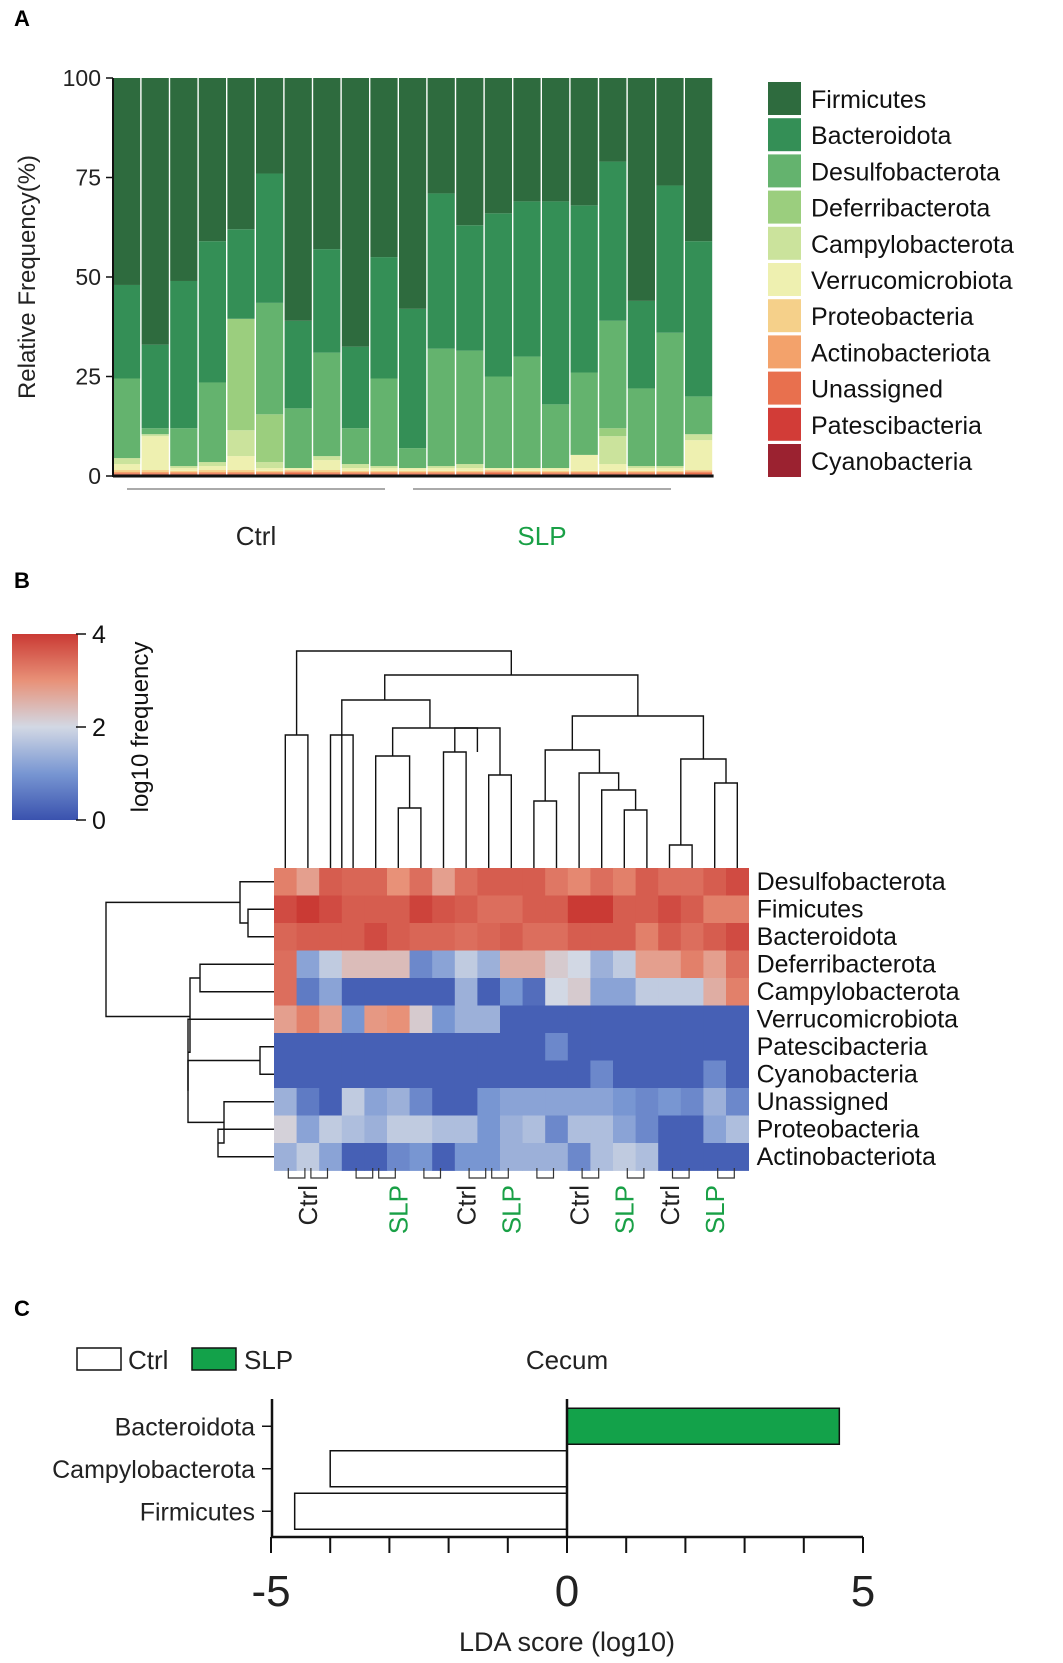  I want to click on heatmap-row-label: Proteobacteria, so click(838, 1130).